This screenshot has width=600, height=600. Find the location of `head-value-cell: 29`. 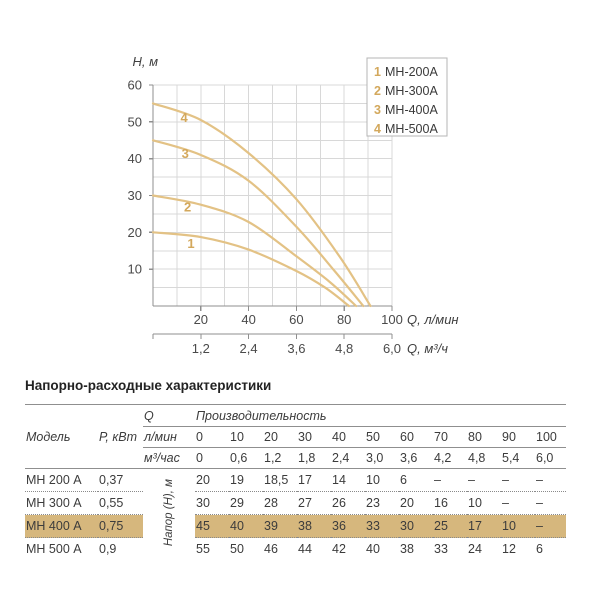

head-value-cell: 29 is located at coordinates (246, 503).